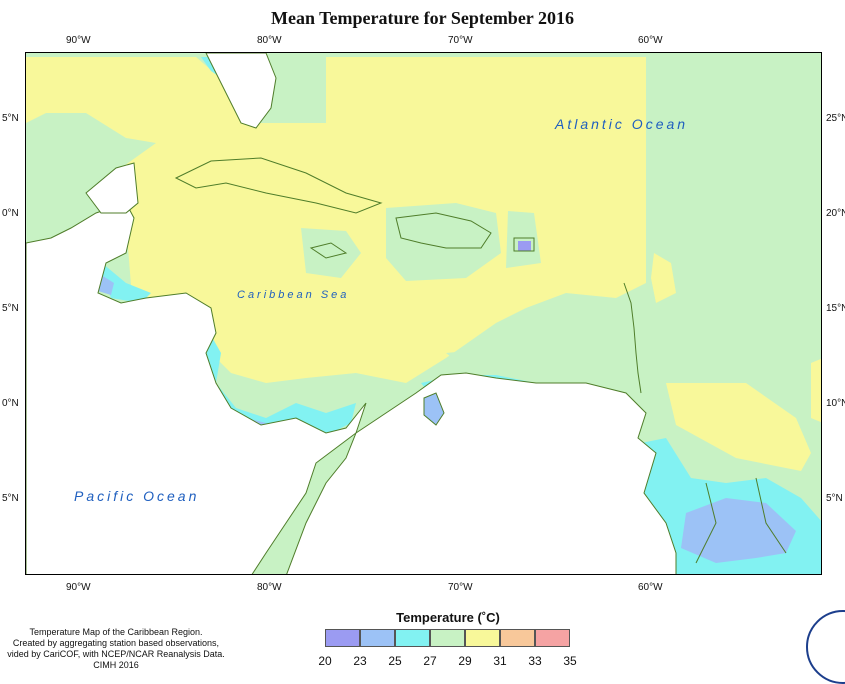 The width and height of the screenshot is (845, 684). Describe the element at coordinates (481, 473) in the screenshot. I see `land-south-america` at that location.